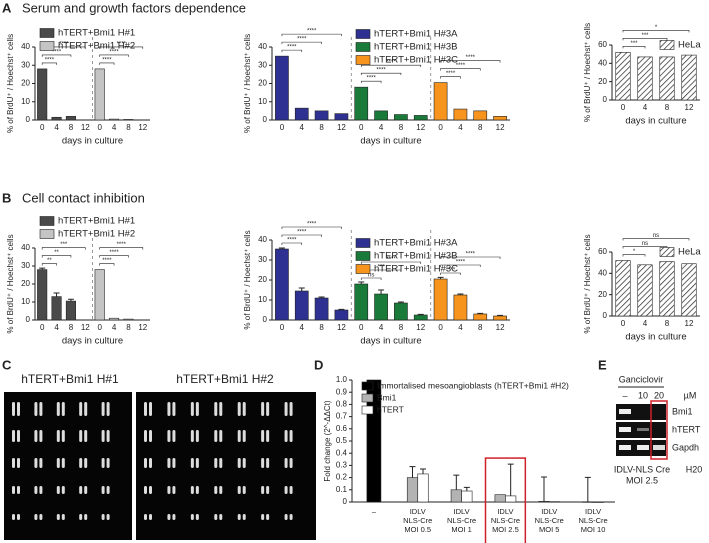 This screenshot has height=543, width=709. Describe the element at coordinates (625, 411) in the screenshot. I see `gel-band` at that location.